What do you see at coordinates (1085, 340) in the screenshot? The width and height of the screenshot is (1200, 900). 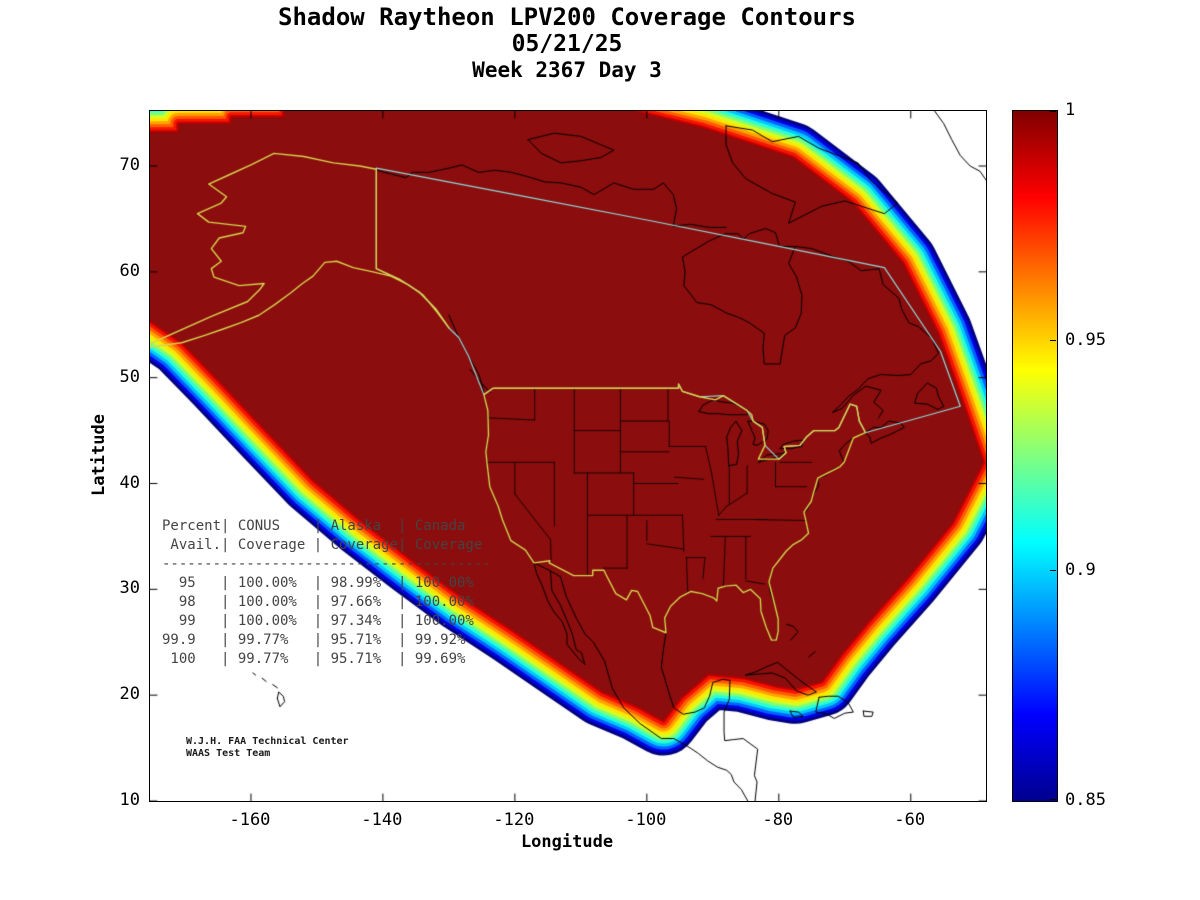 I see `colorbar-tick-label: 0.95` at bounding box center [1085, 340].